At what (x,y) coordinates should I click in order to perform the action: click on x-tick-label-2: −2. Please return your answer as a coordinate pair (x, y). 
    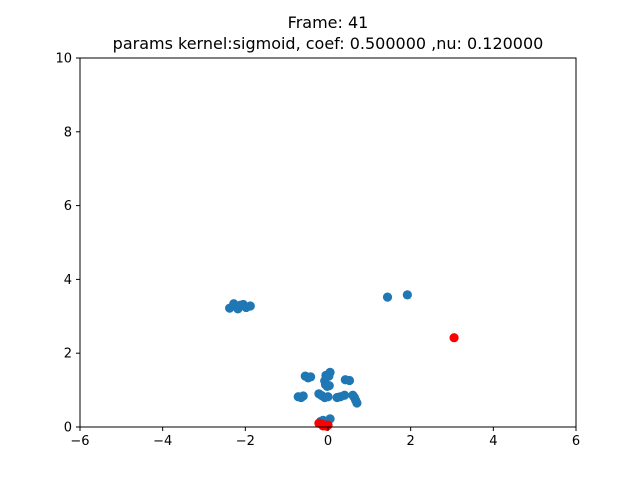
    Looking at the image, I should click on (245, 441).